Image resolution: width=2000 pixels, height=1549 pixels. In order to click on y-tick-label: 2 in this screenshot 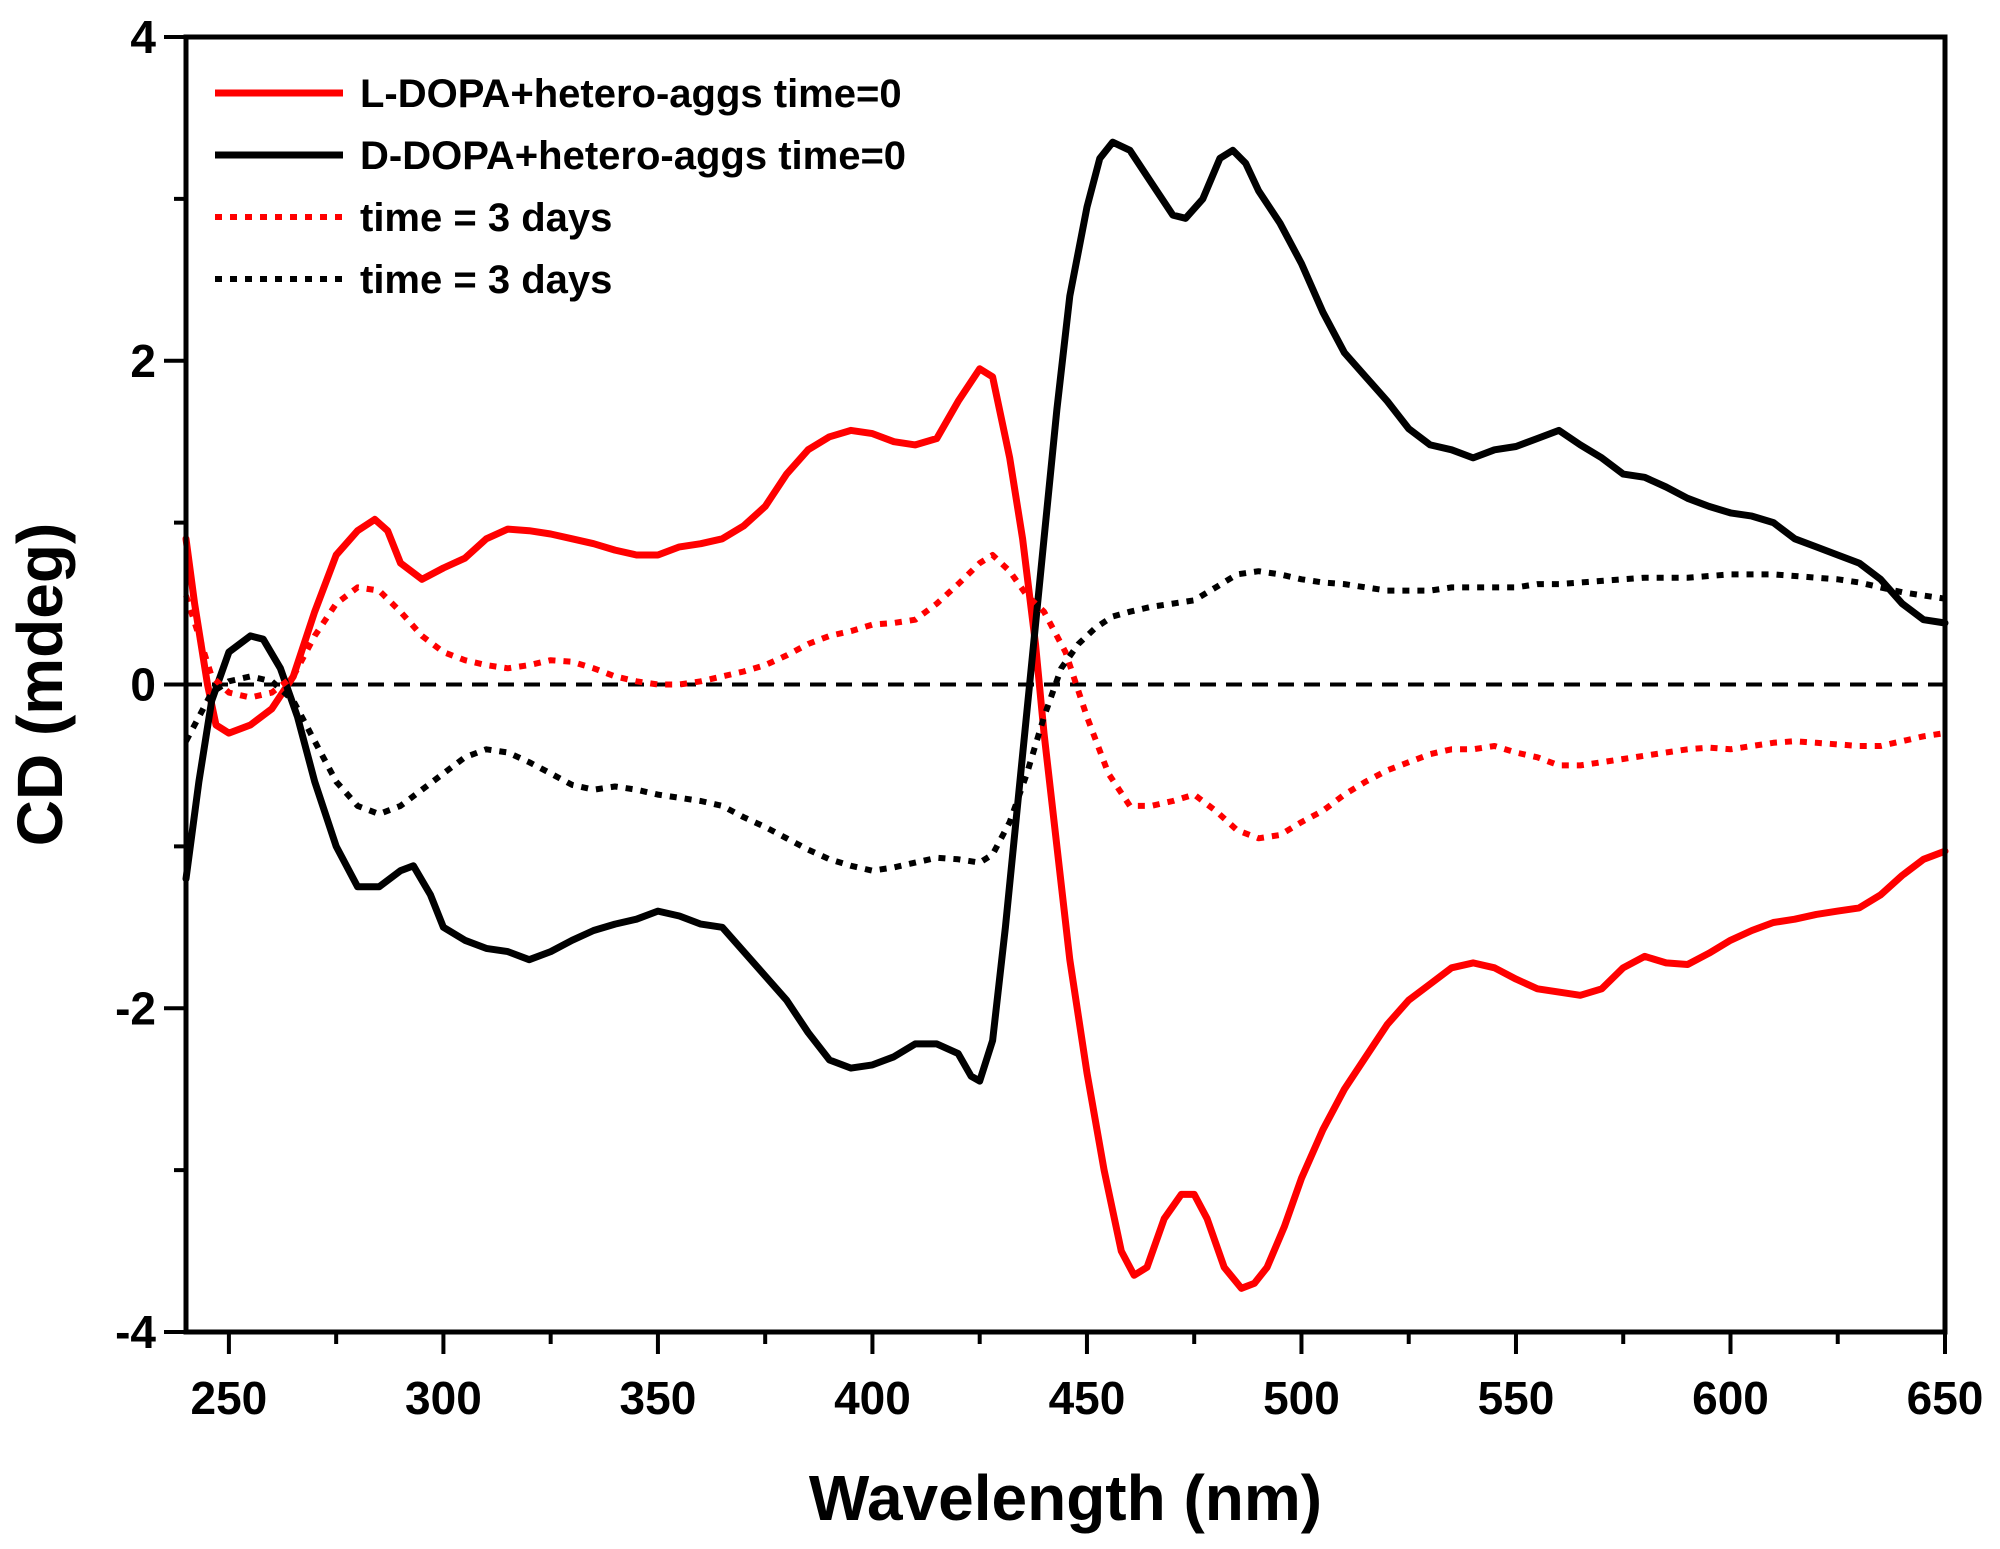, I will do `click(143, 361)`.